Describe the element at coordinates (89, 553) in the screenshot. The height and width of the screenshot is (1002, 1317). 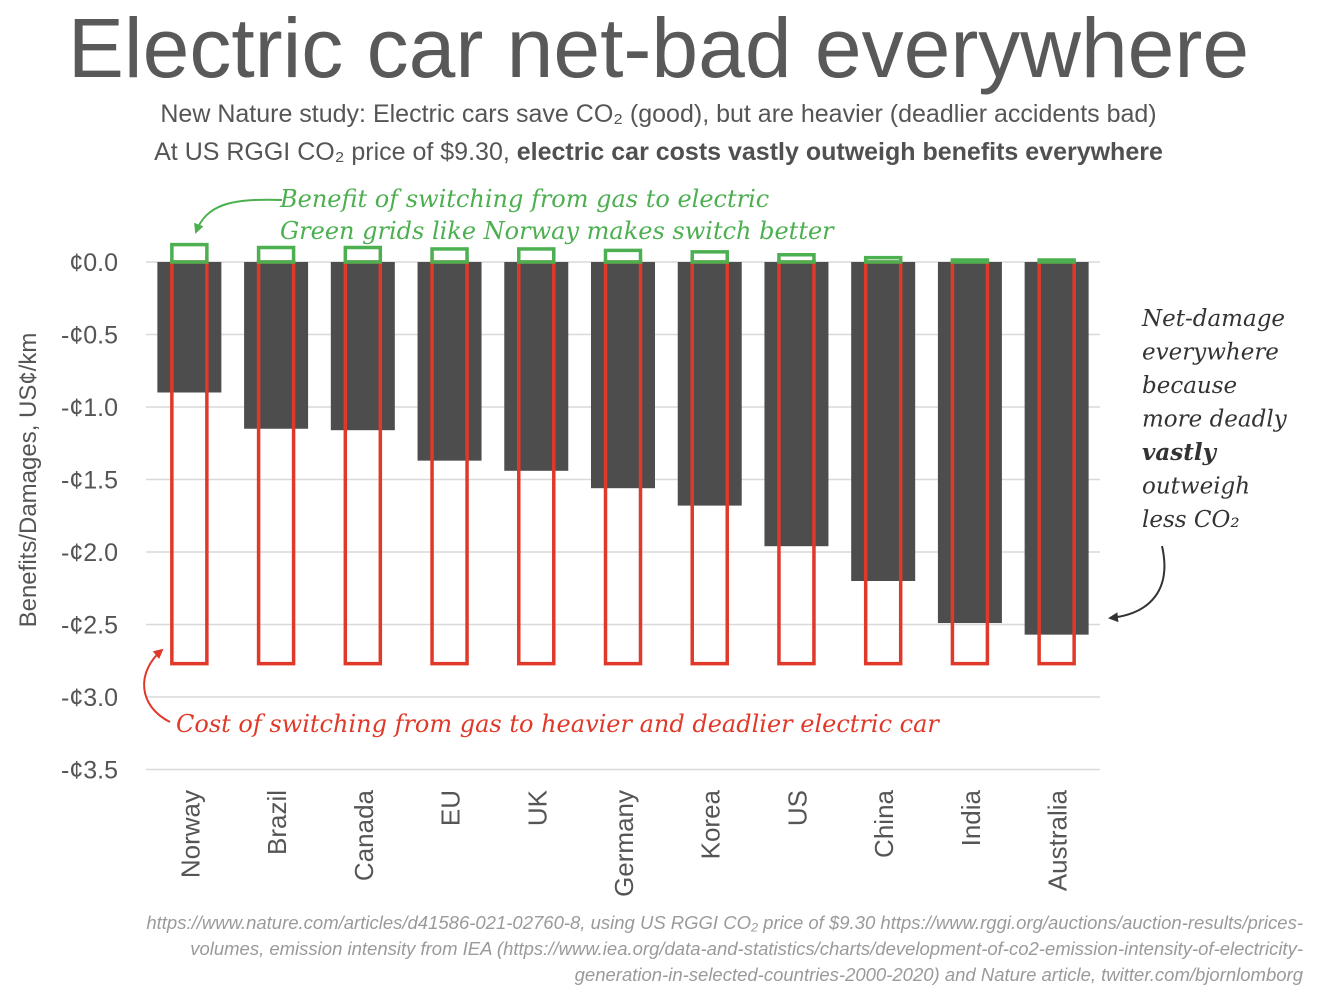
I see `y-tick-label: -¢2.0` at that location.